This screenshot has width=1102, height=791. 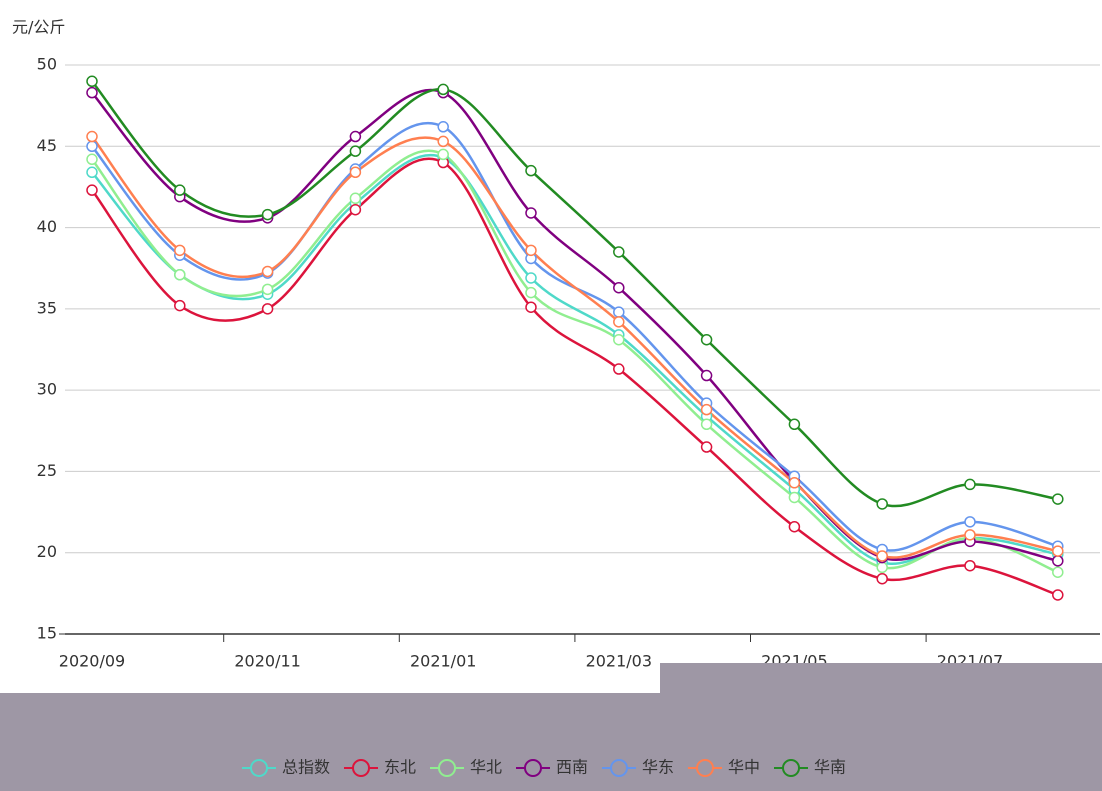 I want to click on x-tick-label: 2021/03, so click(x=619, y=661).